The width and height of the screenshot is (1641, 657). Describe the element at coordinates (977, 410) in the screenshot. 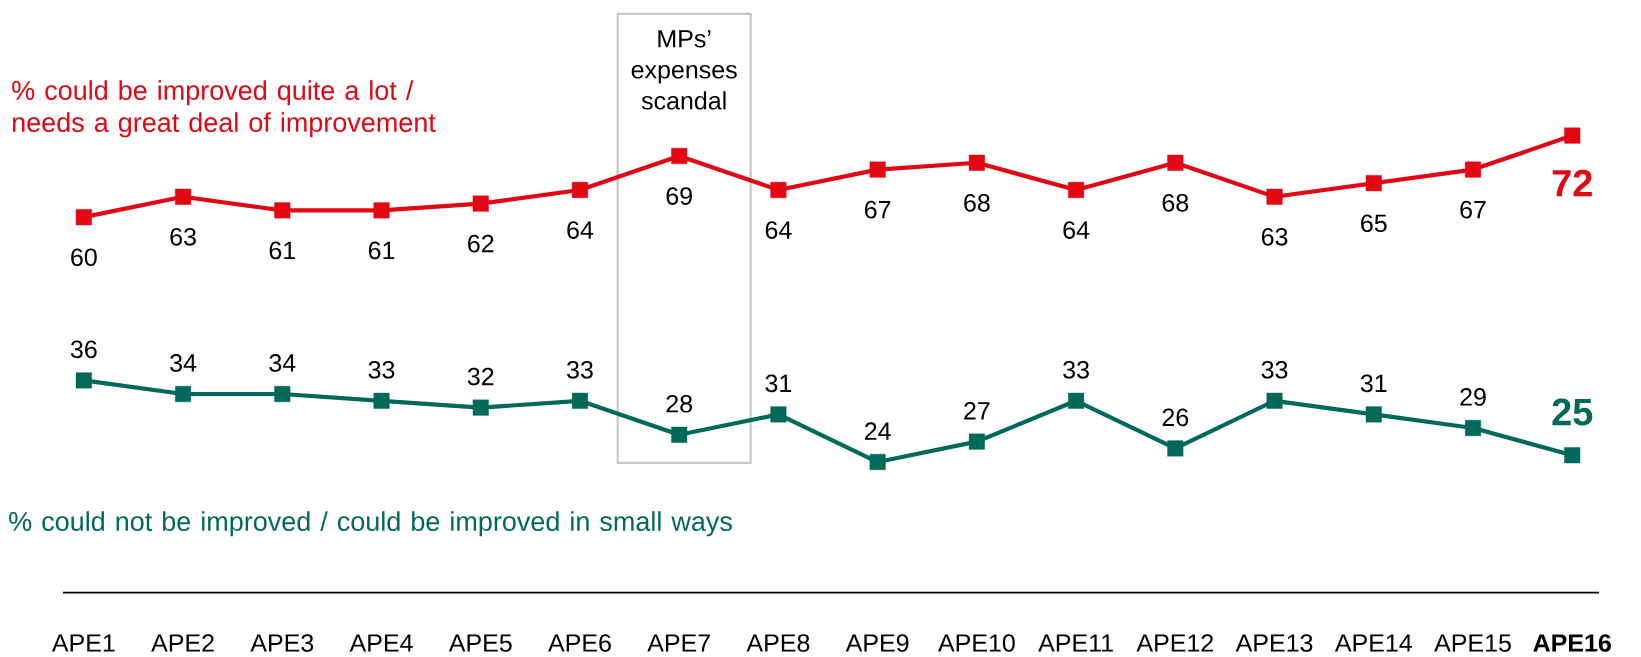

I see `data-label: 27` at that location.